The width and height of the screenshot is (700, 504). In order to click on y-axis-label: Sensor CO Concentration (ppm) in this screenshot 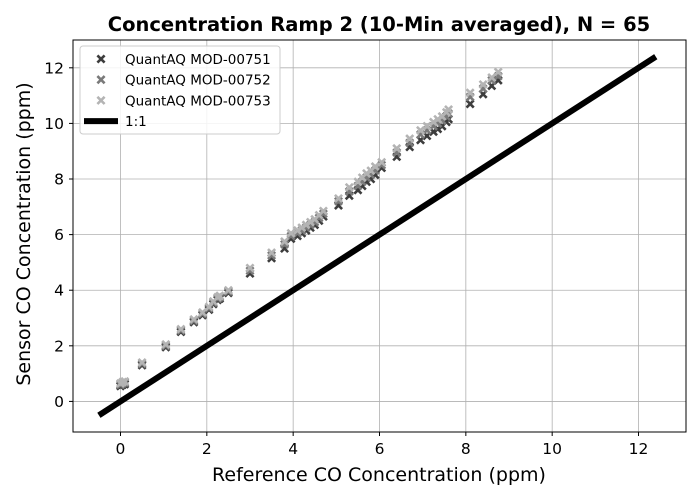, I will do `click(24, 233)`.